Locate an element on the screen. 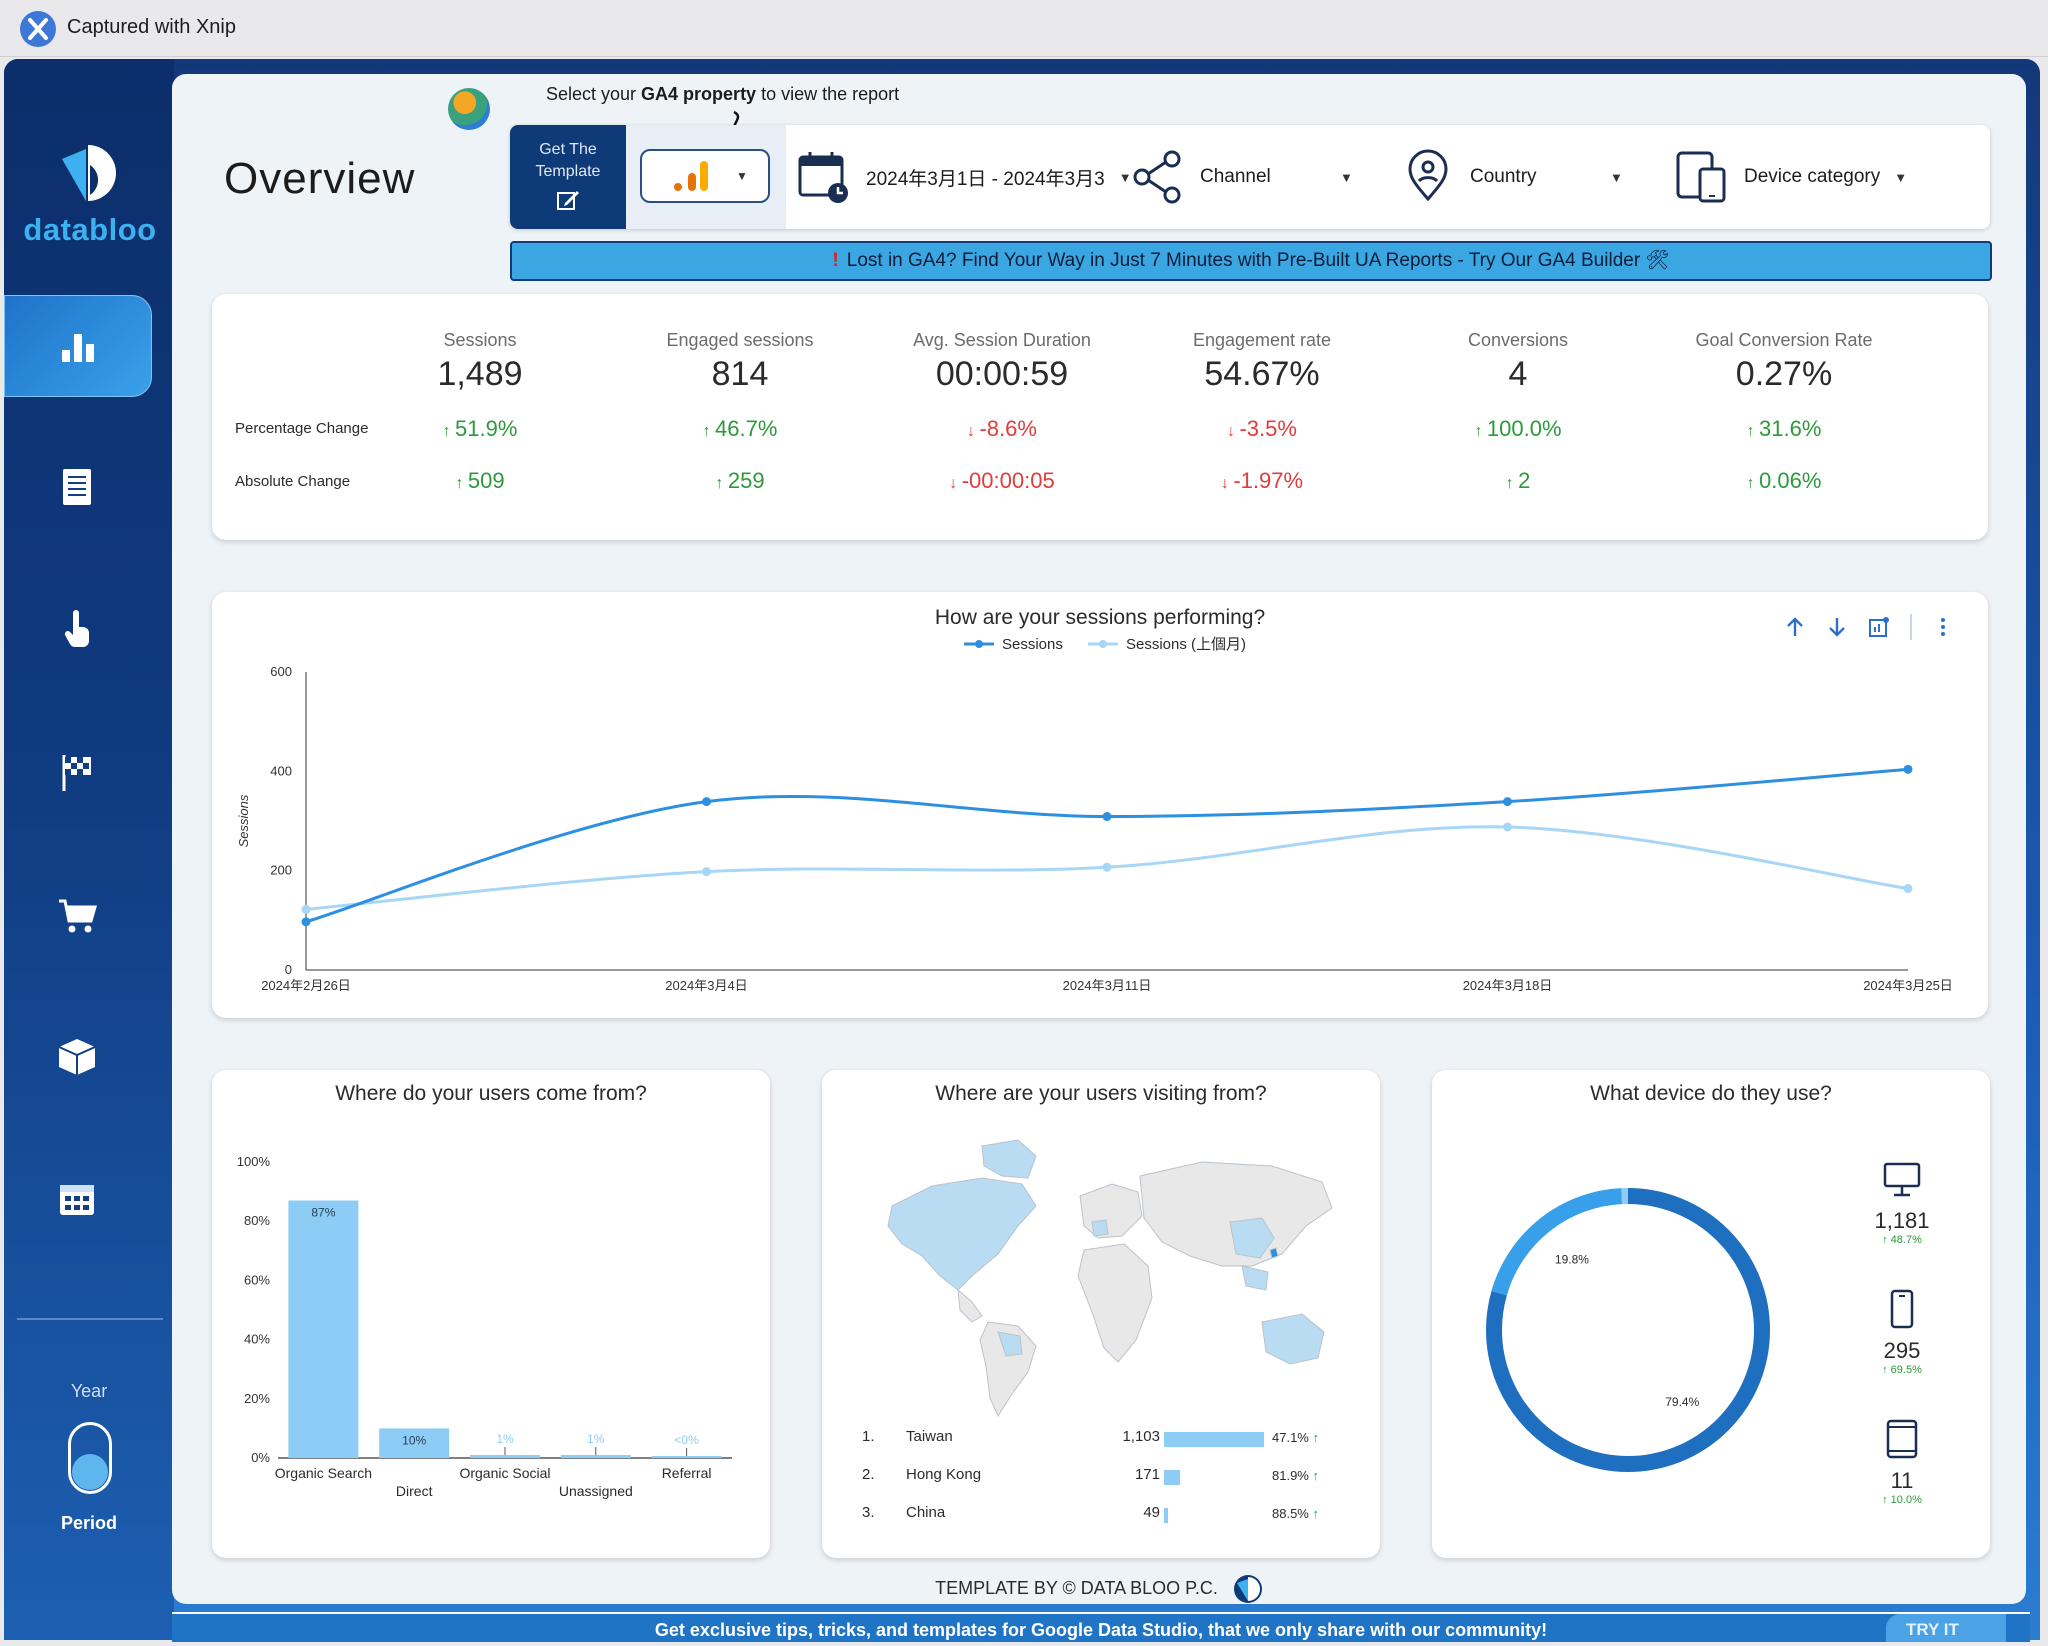 The width and height of the screenshot is (2048, 1646). x-tick-label: 2024年3月25日 is located at coordinates (1908, 985).